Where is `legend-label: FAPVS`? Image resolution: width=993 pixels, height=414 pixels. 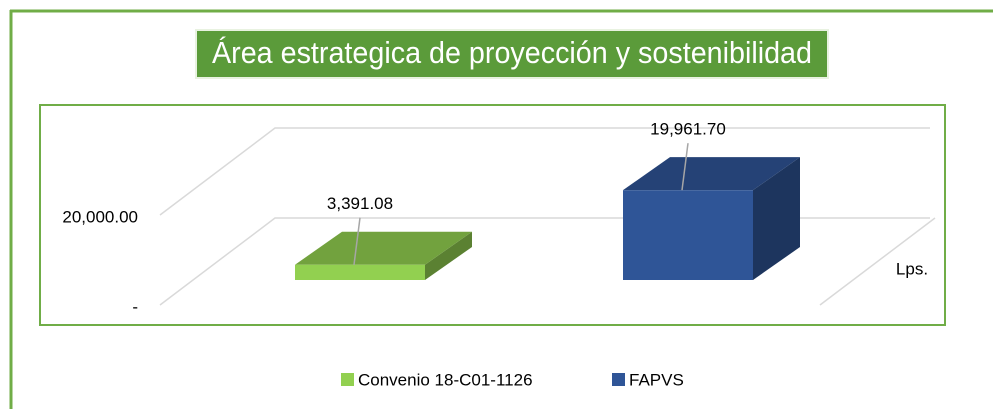 legend-label: FAPVS is located at coordinates (656, 379).